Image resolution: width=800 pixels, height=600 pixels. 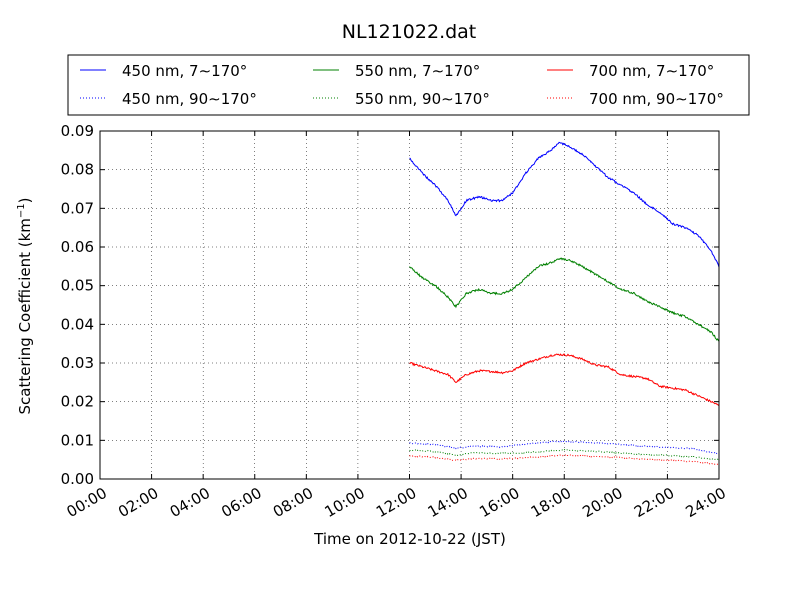 What do you see at coordinates (77, 402) in the screenshot?
I see `y-tick-label: 0.02` at bounding box center [77, 402].